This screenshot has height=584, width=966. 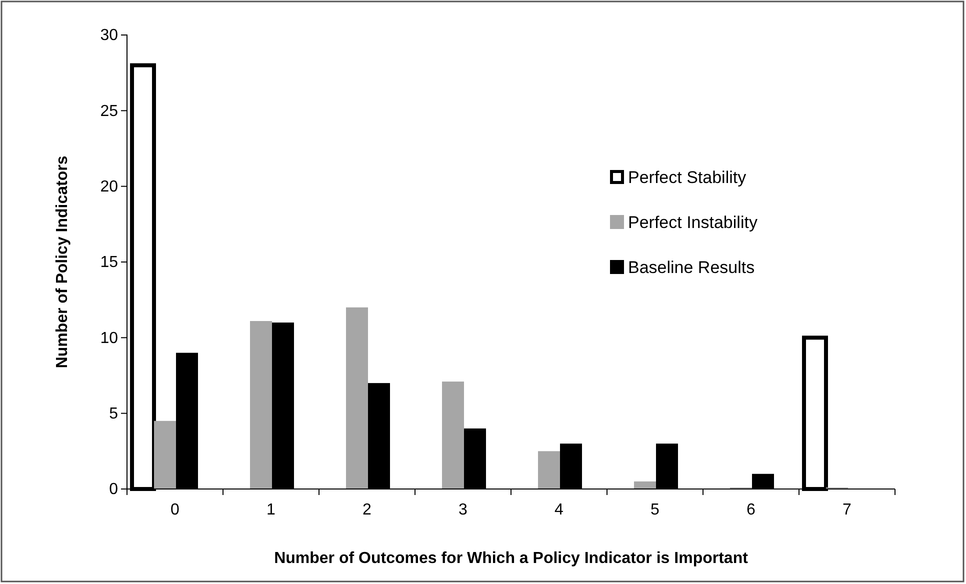 I want to click on y-tick-label: 20, so click(x=109, y=187).